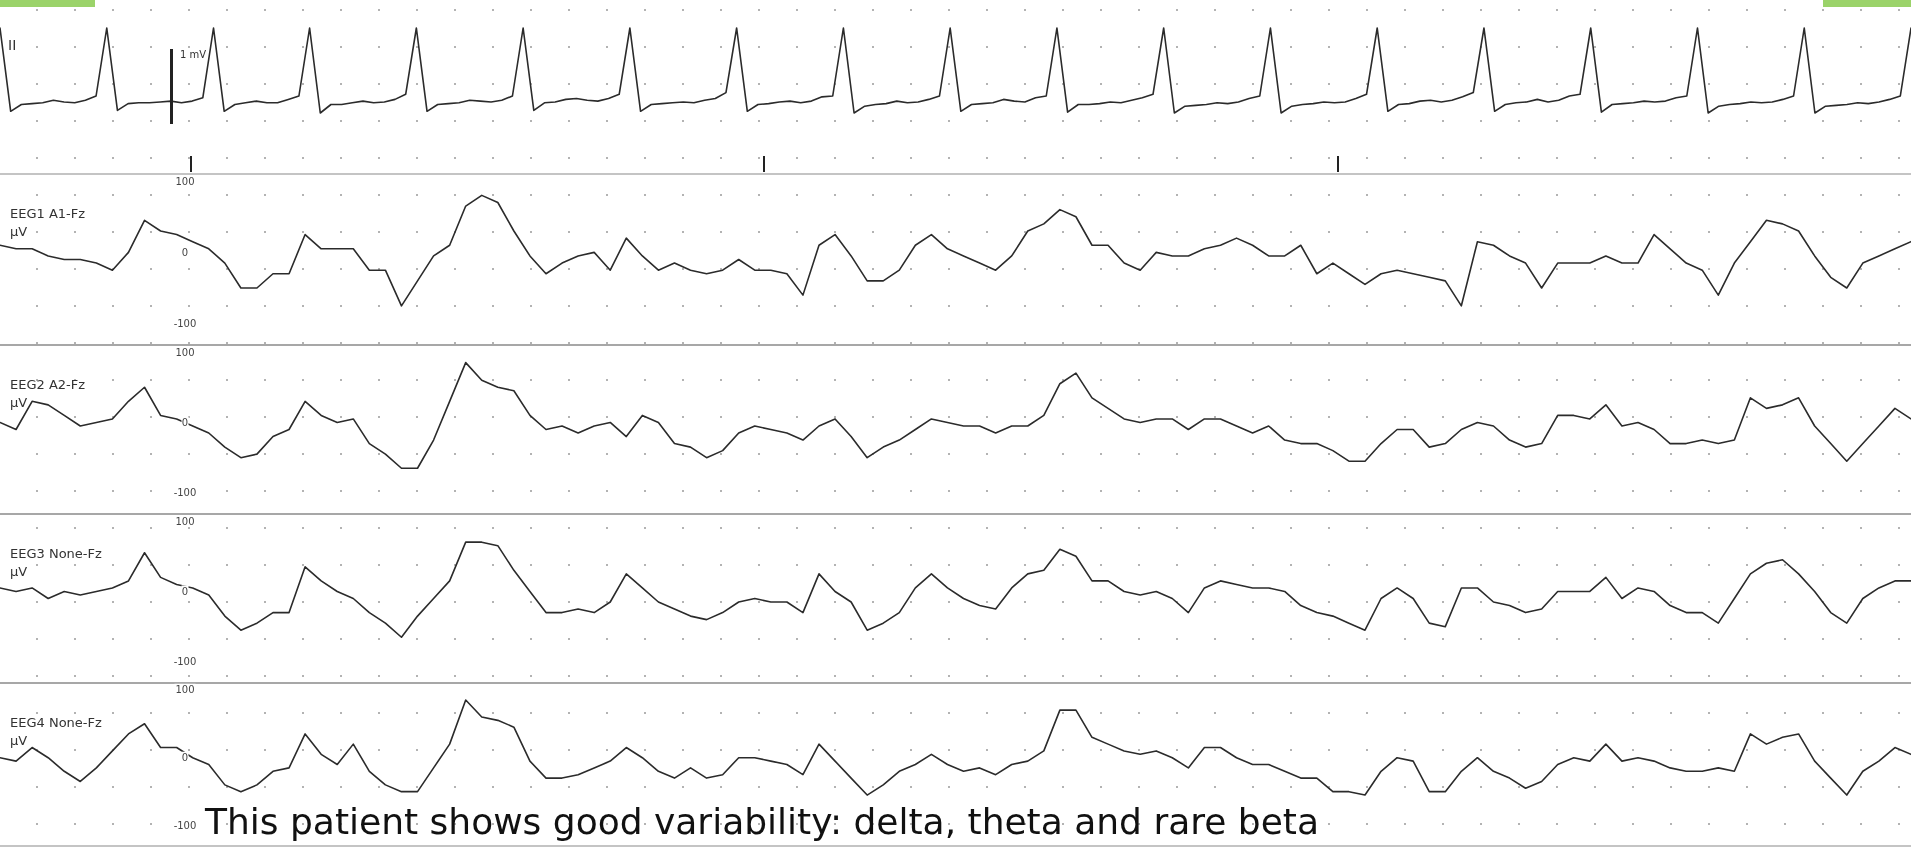 The image size is (1911, 847). What do you see at coordinates (56, 553) in the screenshot?
I see `text: EEG3 None-Fz` at bounding box center [56, 553].